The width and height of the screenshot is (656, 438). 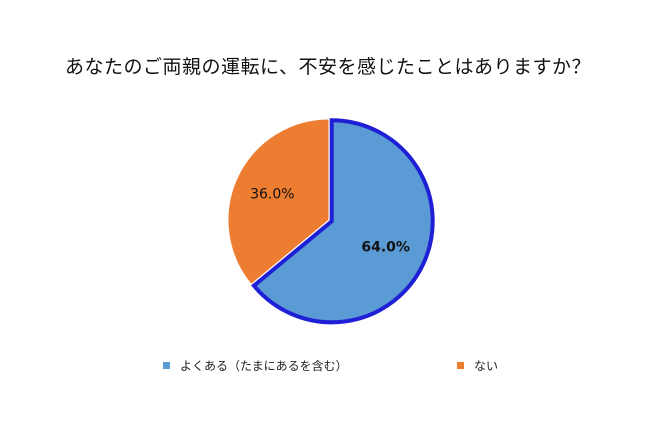 I want to click on pie-slice-never, so click(x=278, y=202).